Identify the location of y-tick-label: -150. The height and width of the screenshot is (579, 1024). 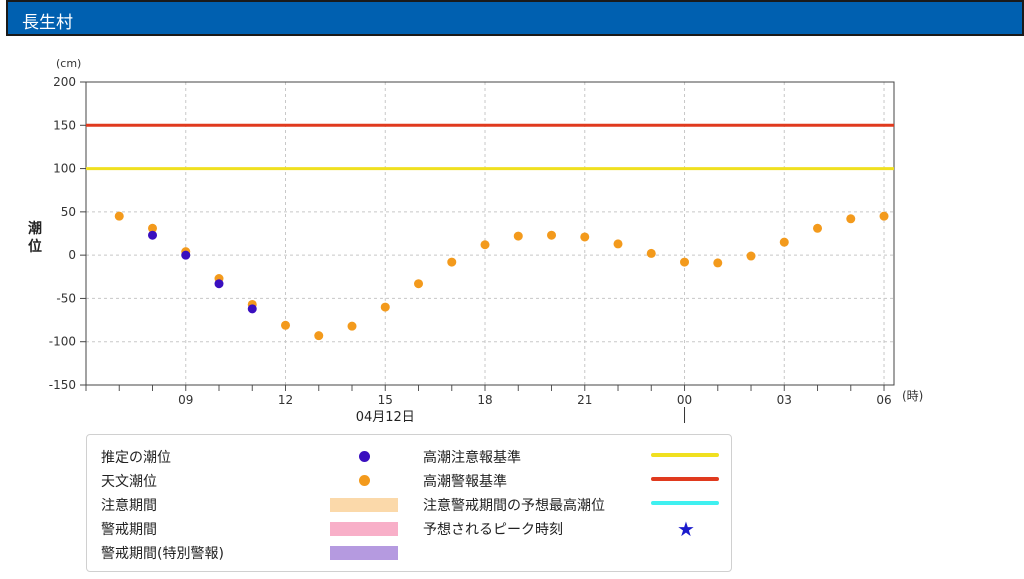
(62, 385).